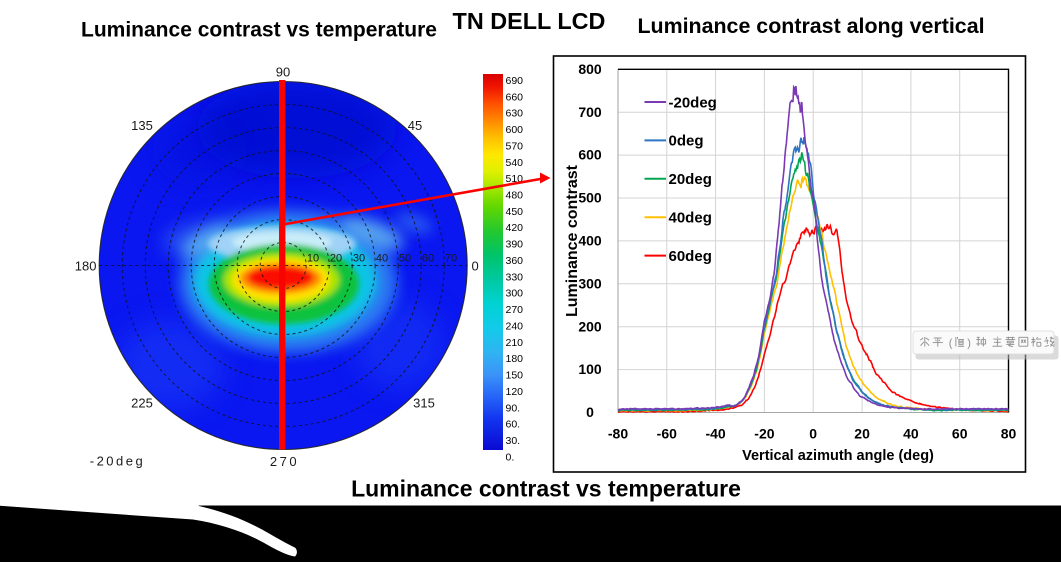 Image resolution: width=1061 pixels, height=562 pixels. What do you see at coordinates (810, 26) in the screenshot?
I see `svg-text:Luminance contrast along verti: Luminance contrast along vertical` at bounding box center [810, 26].